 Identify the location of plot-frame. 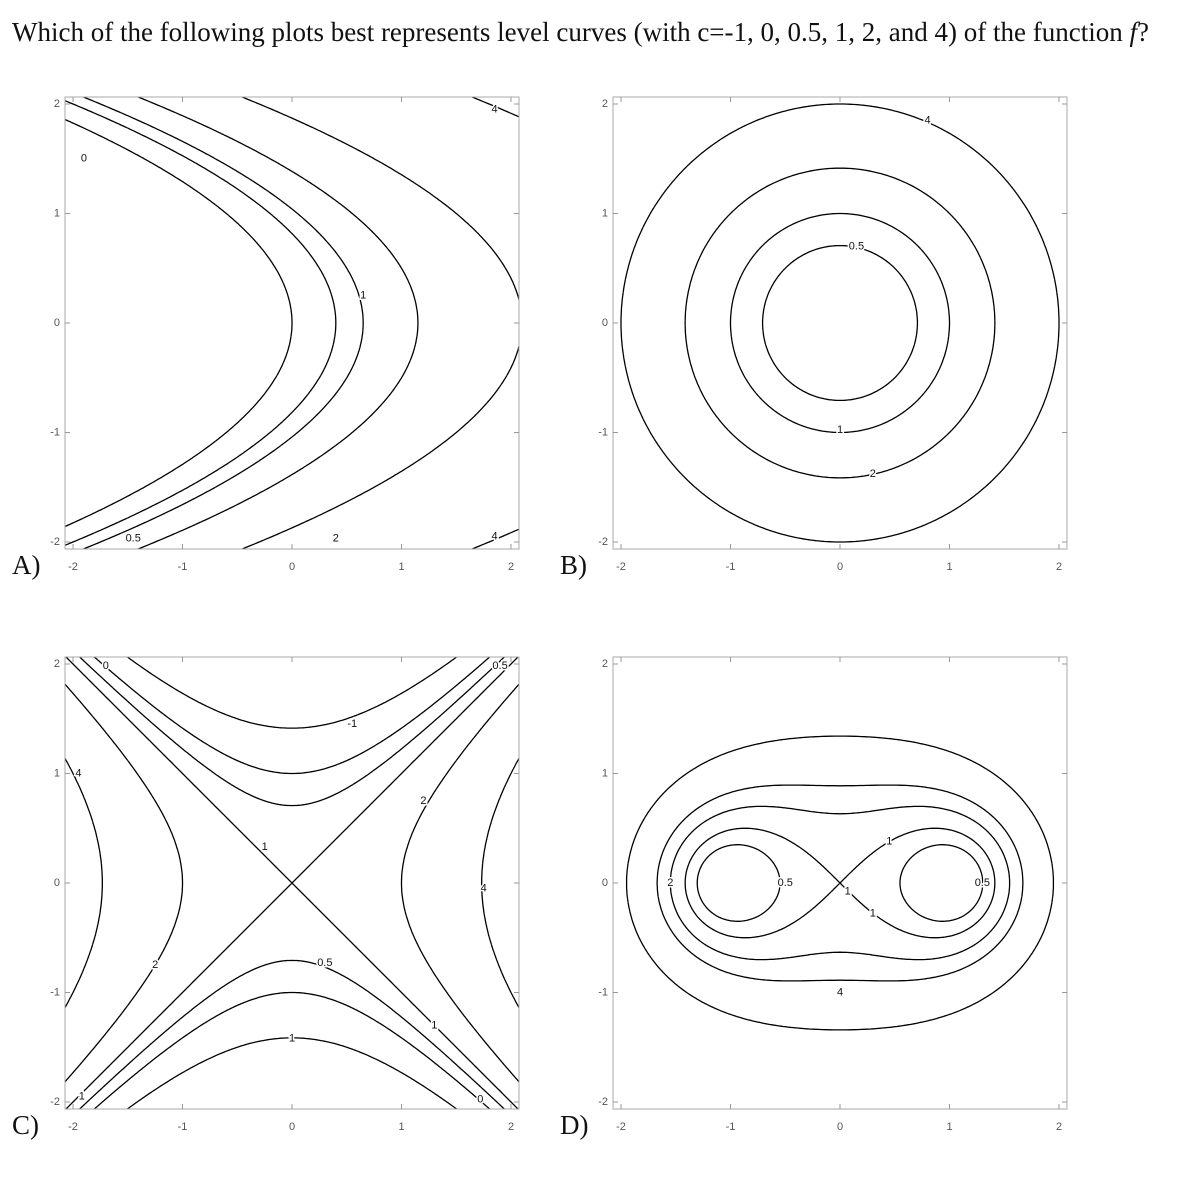
(840, 323).